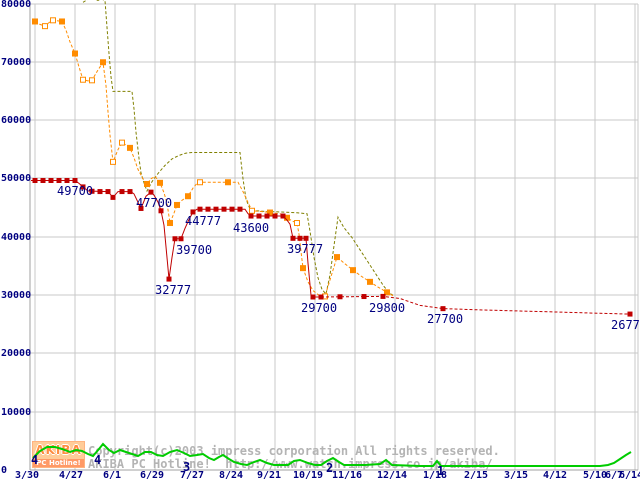 The height and width of the screenshot is (480, 640). What do you see at coordinates (75, 191) in the screenshot?
I see `price-callout: 49700` at bounding box center [75, 191].